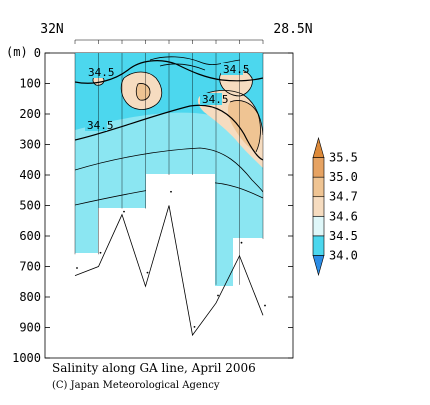  Describe the element at coordinates (136, 385) in the screenshot. I see `credit-text: (C) Japan Meteorological Agency` at that location.